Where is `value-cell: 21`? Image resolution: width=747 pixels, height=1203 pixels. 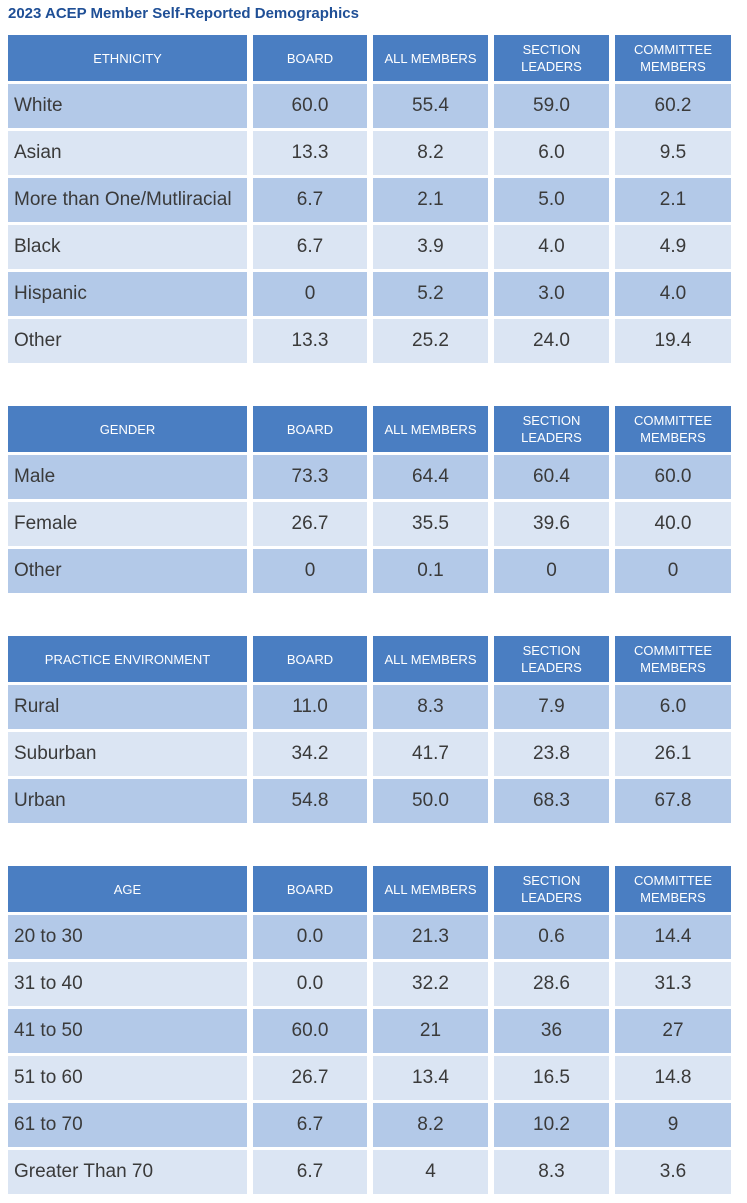
value-cell: 21 is located at coordinates (430, 1031).